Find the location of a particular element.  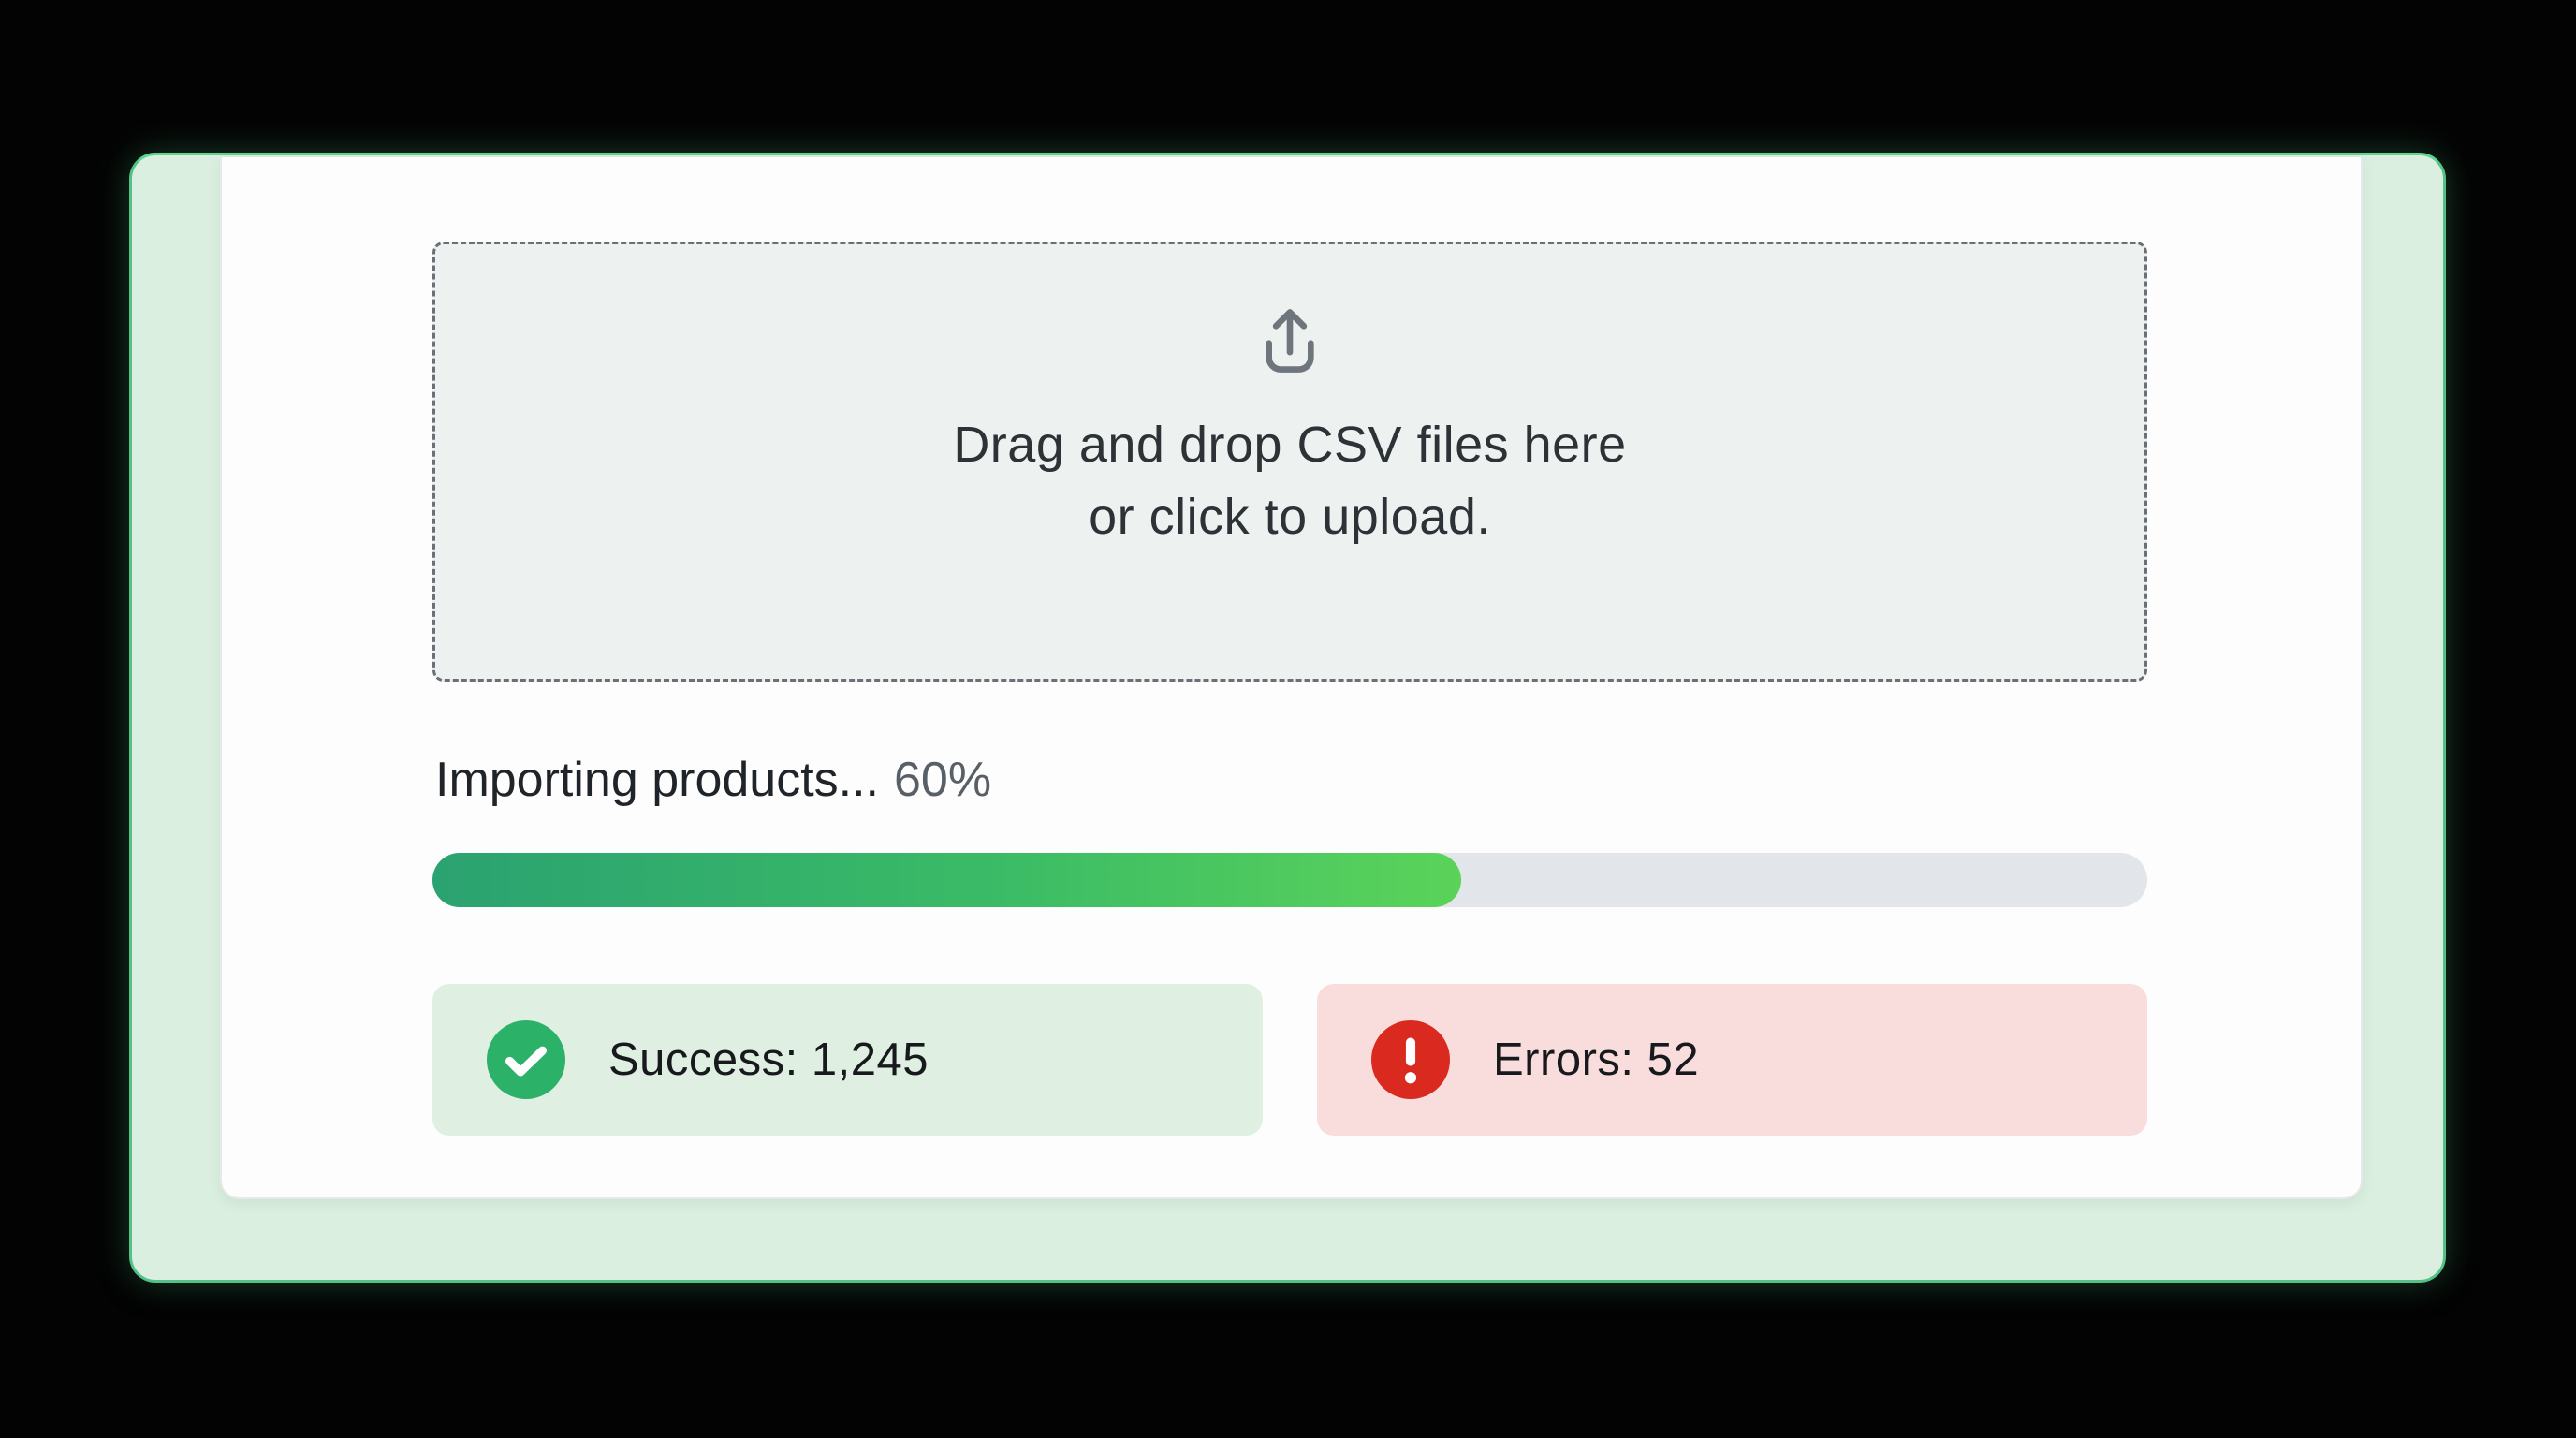

import-progress-label: Importing products... 60% is located at coordinates (713, 780).